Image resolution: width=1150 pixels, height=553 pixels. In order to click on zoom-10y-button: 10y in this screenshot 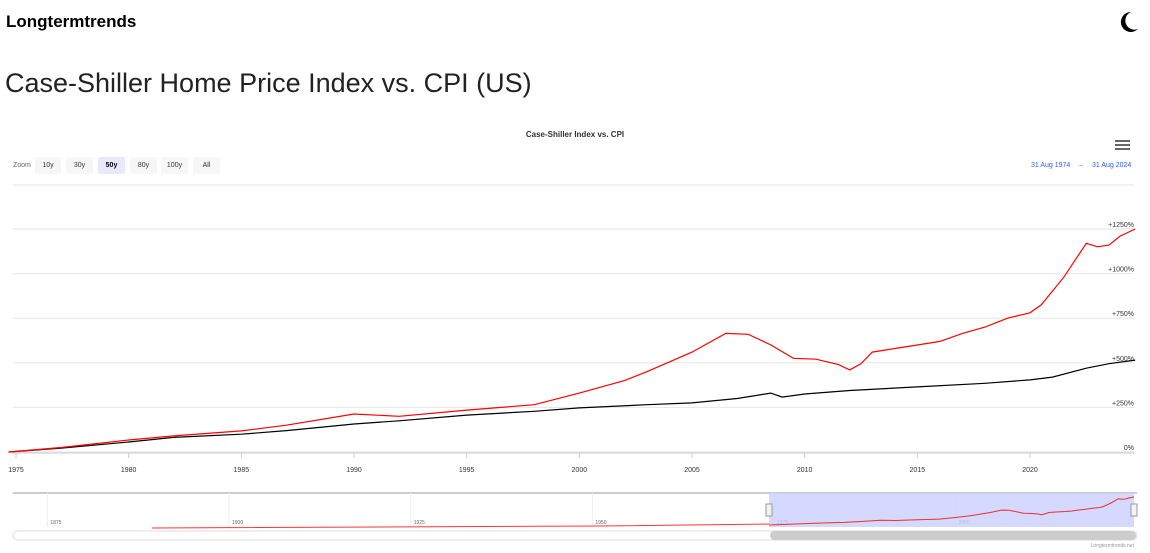, I will do `click(48, 165)`.